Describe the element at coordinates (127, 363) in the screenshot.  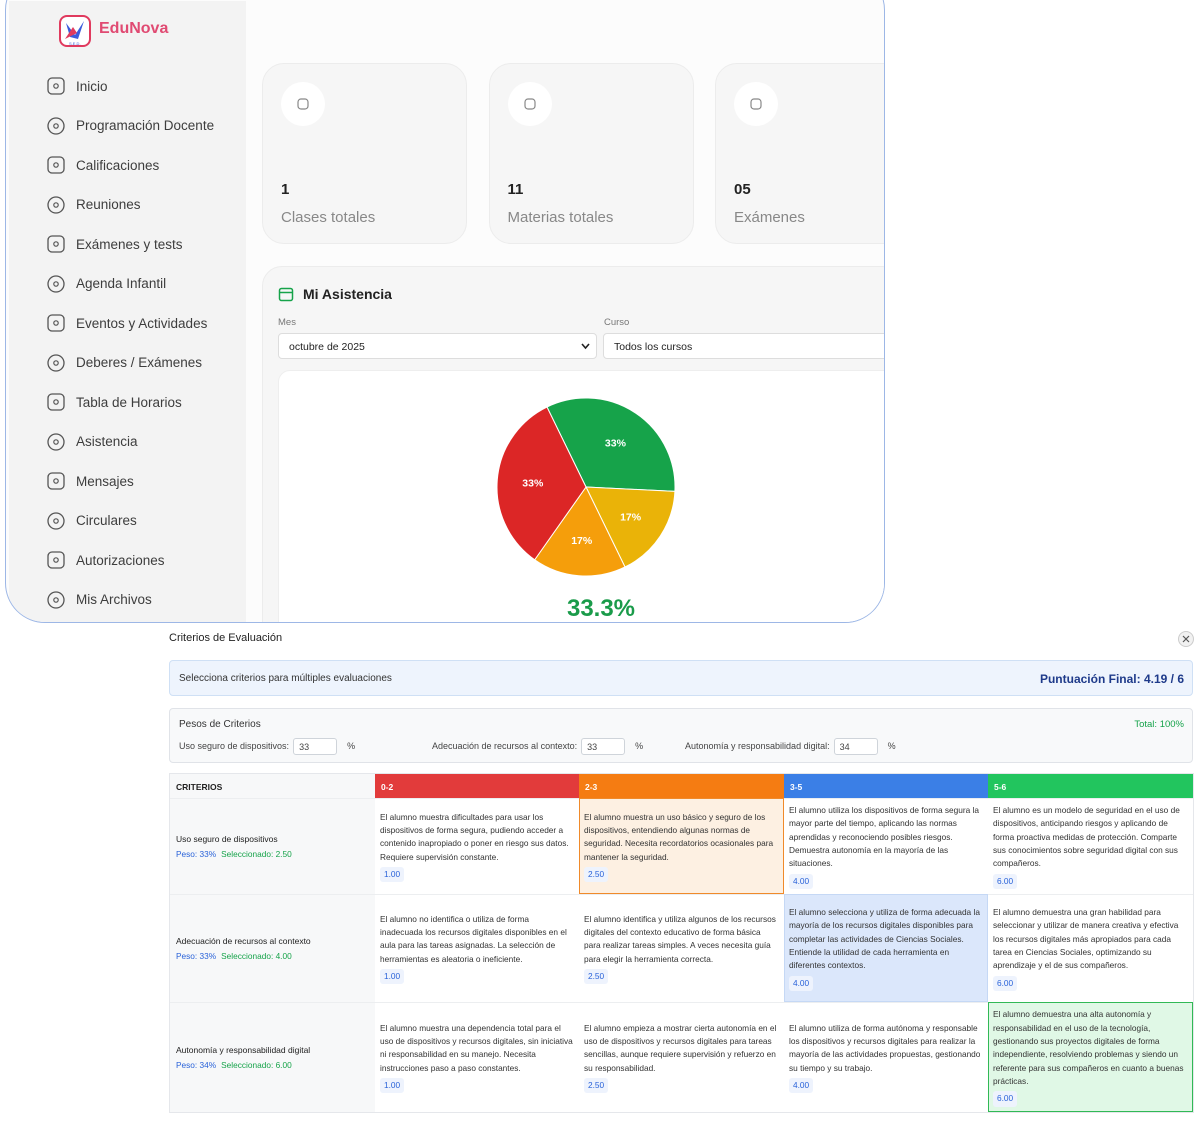
I see `menu-item: Deberes / Exámenes` at that location.